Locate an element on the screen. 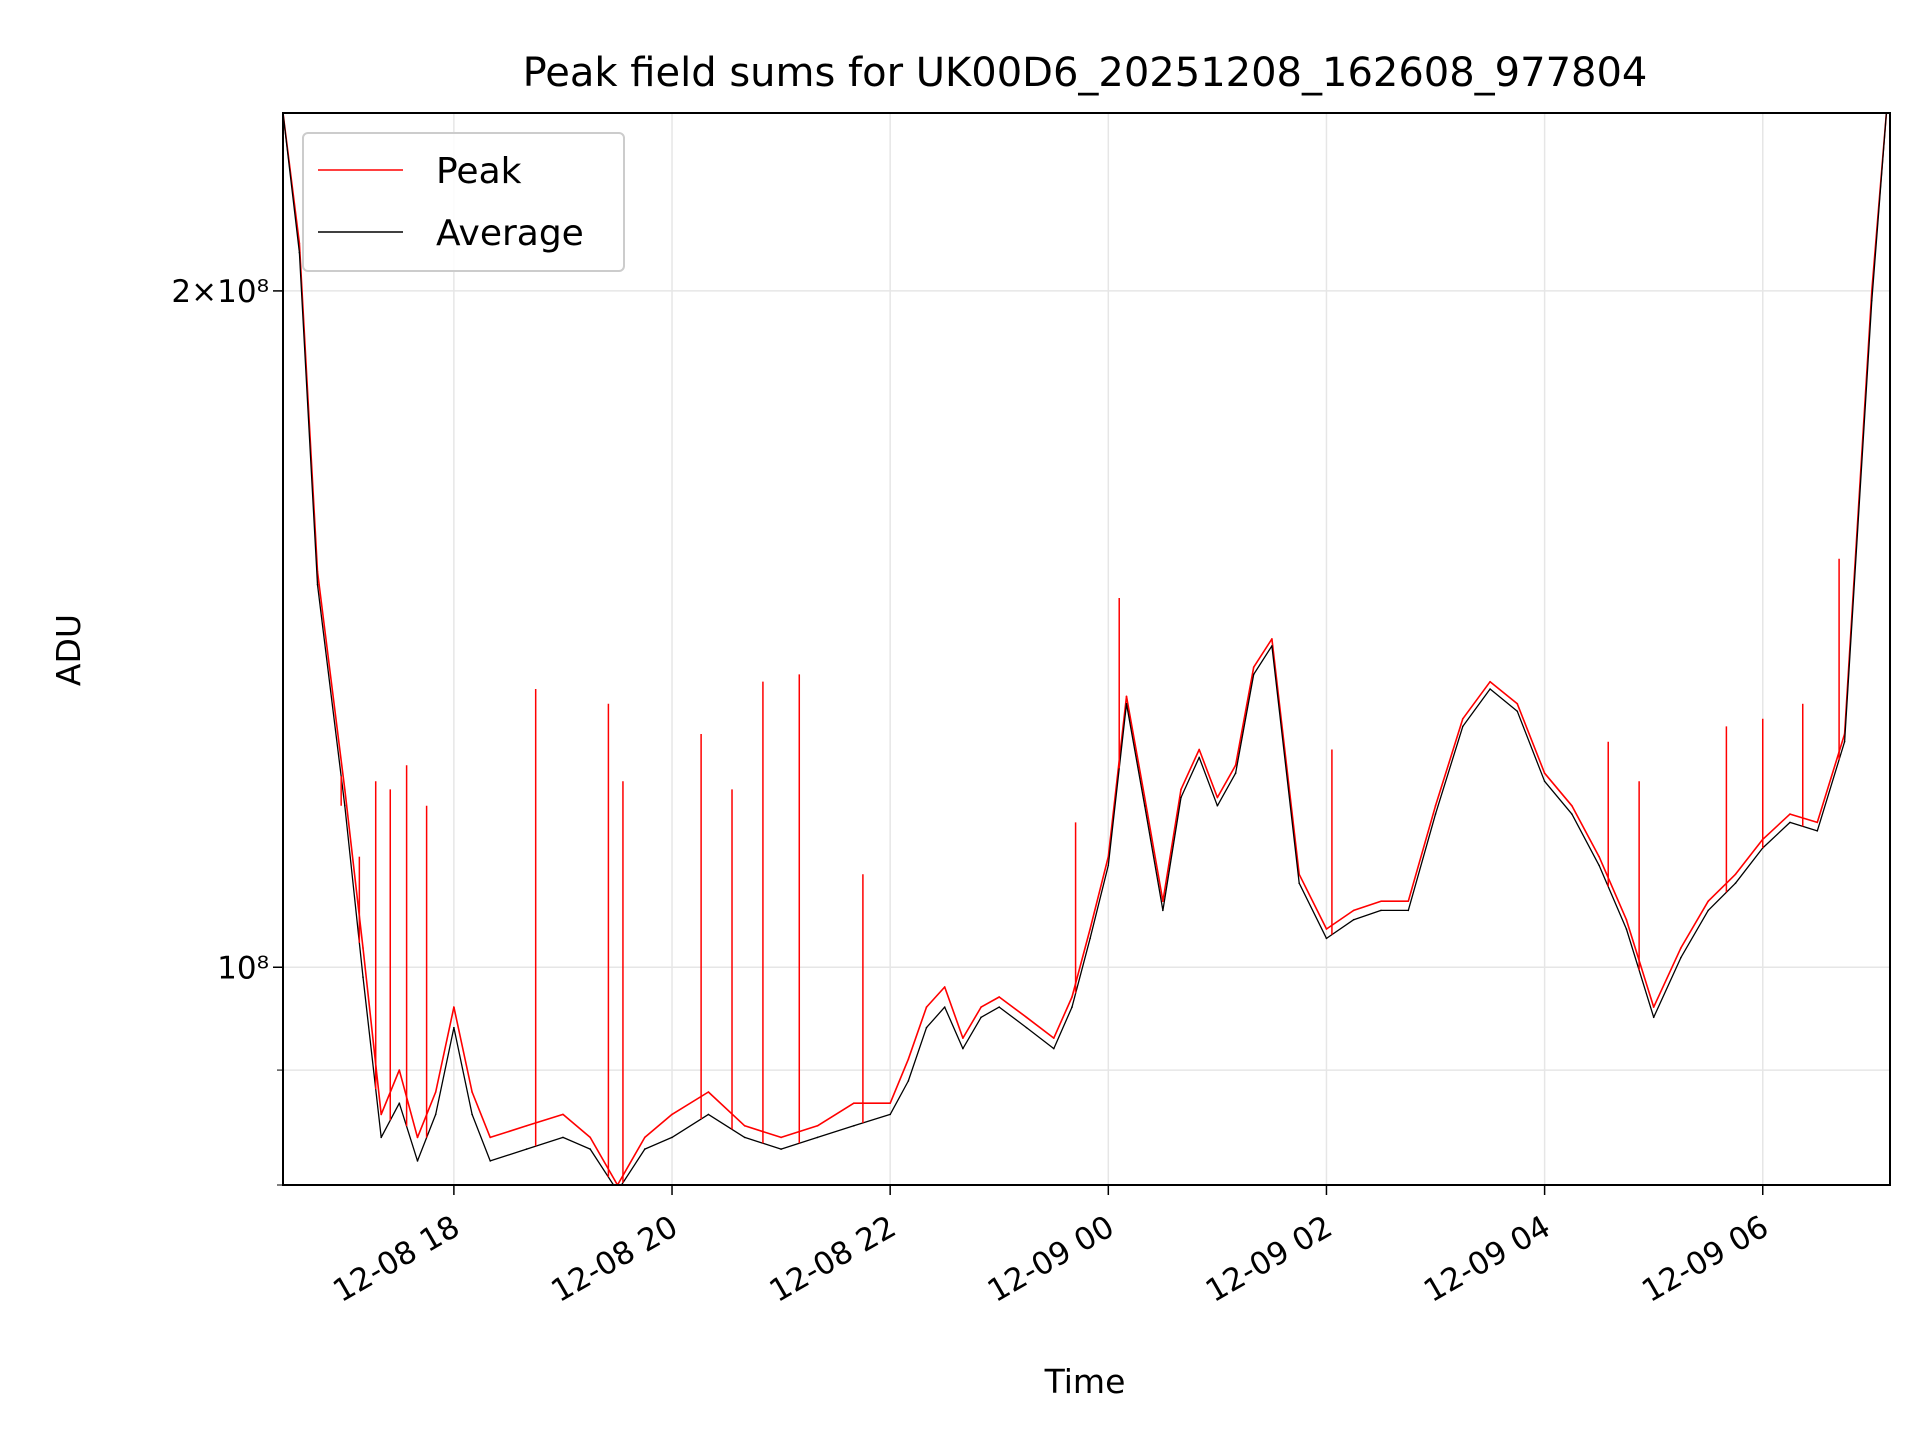 This screenshot has height=1440, width=1920. legend-box is located at coordinates (463, 202).